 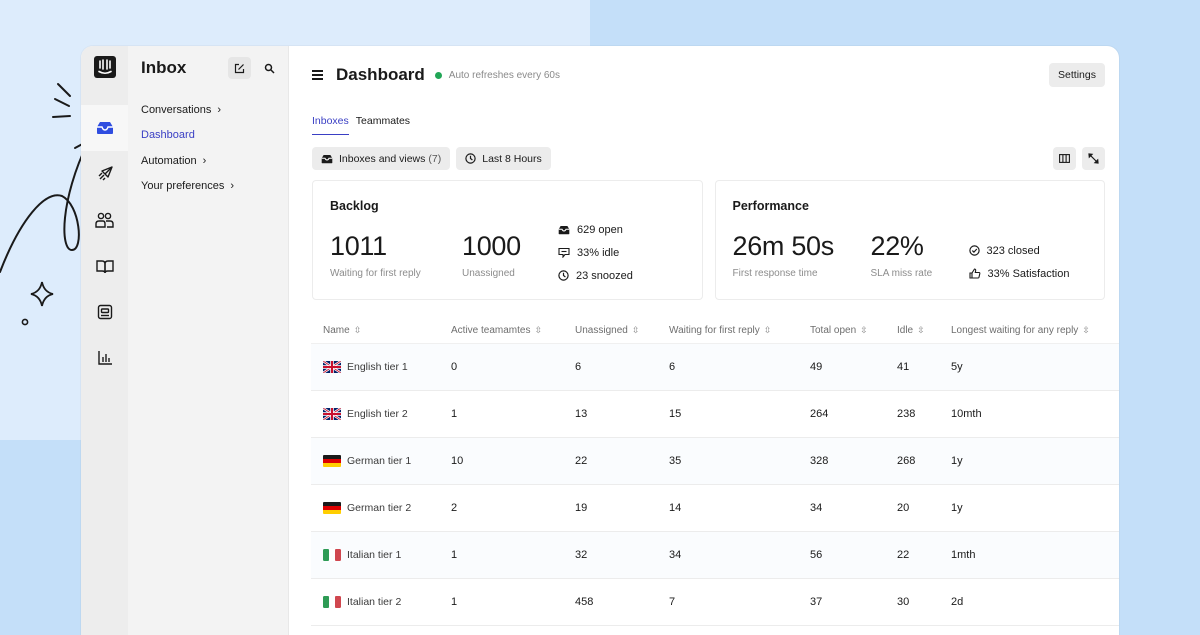 I want to click on rail-outbound, so click(x=104, y=174).